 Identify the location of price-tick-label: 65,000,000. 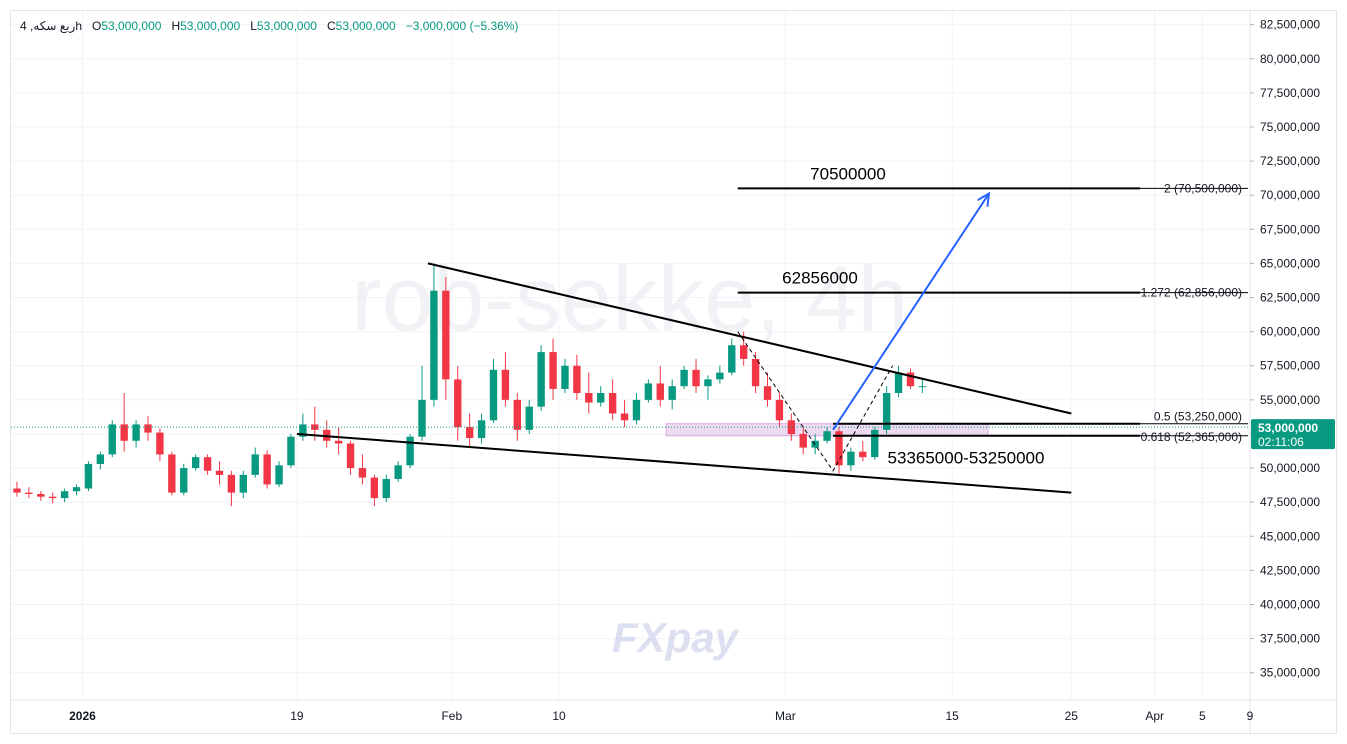
(1290, 263).